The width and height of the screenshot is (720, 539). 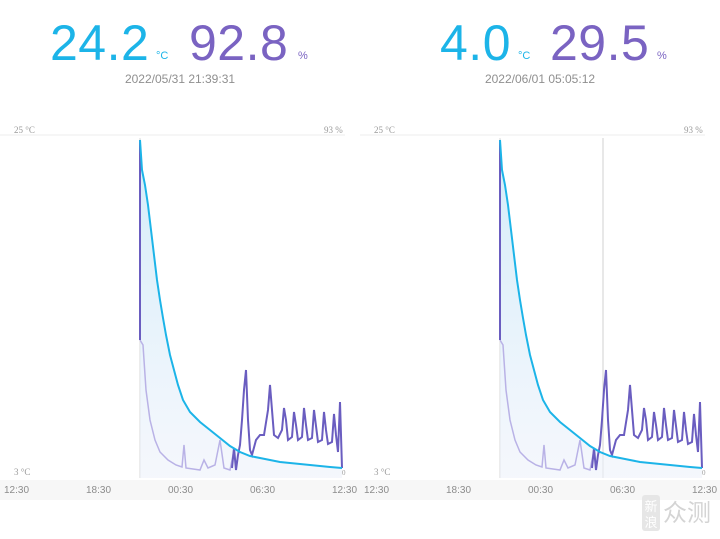 What do you see at coordinates (540, 79) in the screenshot?
I see `reading-timestamp: 2022/06/01 05:05:12` at bounding box center [540, 79].